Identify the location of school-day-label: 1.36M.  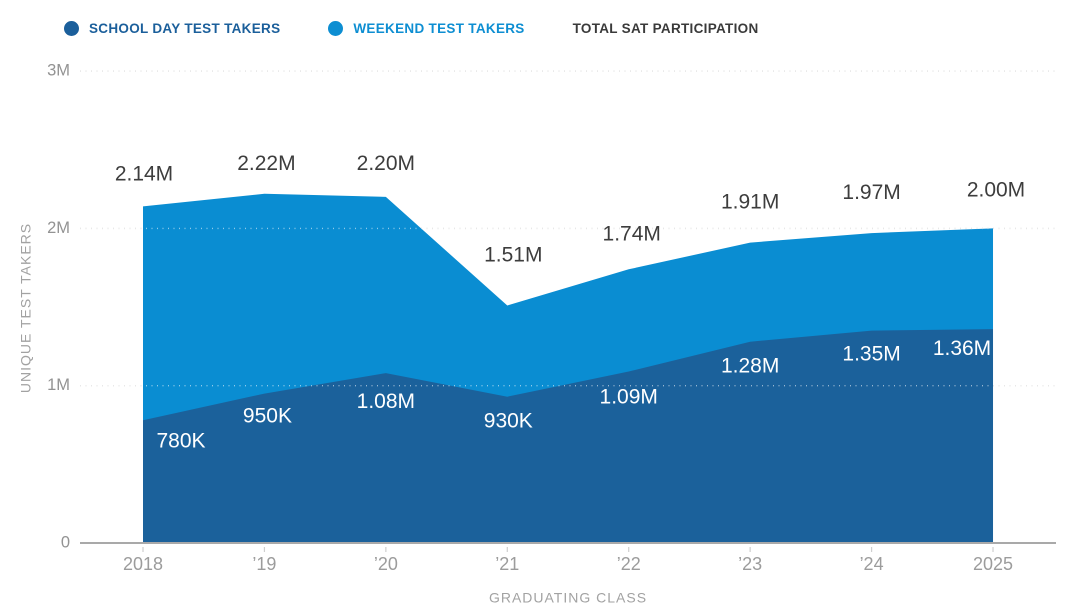
(962, 348).